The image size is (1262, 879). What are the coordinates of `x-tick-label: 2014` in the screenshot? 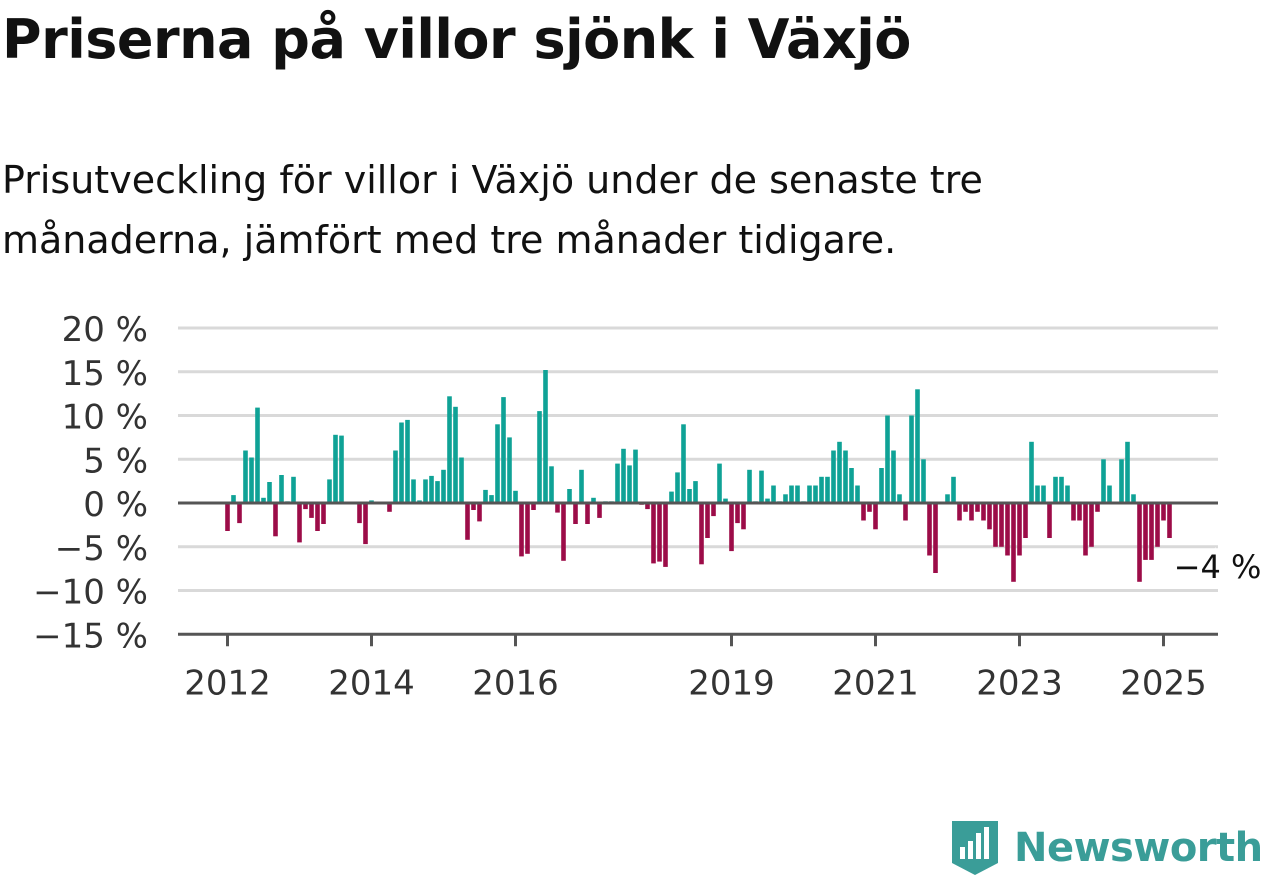 It's located at (371, 683).